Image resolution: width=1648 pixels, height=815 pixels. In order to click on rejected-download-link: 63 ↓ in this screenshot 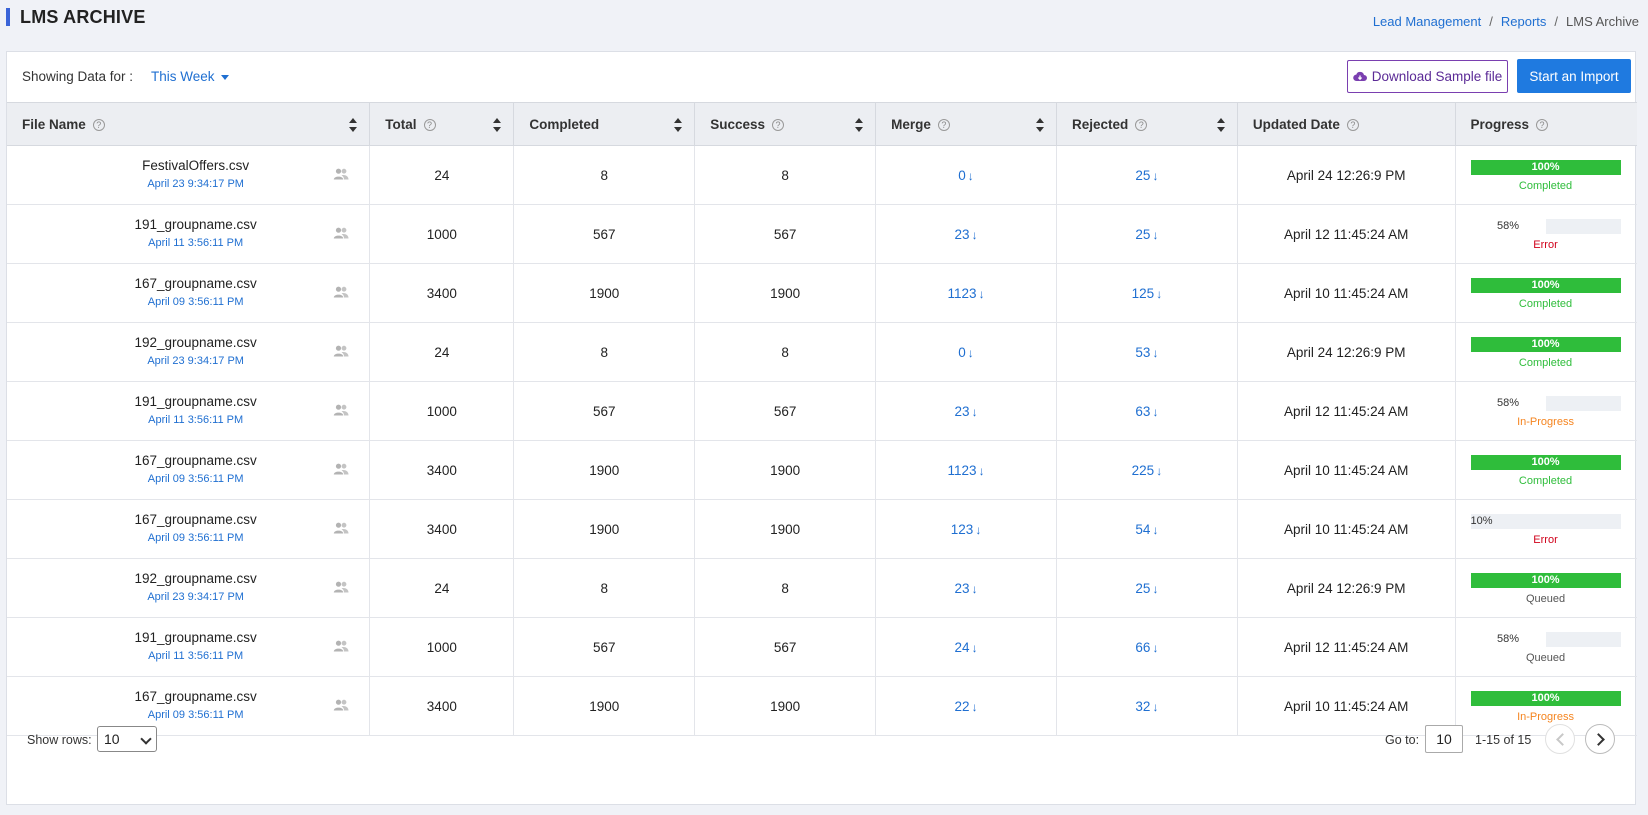, I will do `click(1146, 411)`.